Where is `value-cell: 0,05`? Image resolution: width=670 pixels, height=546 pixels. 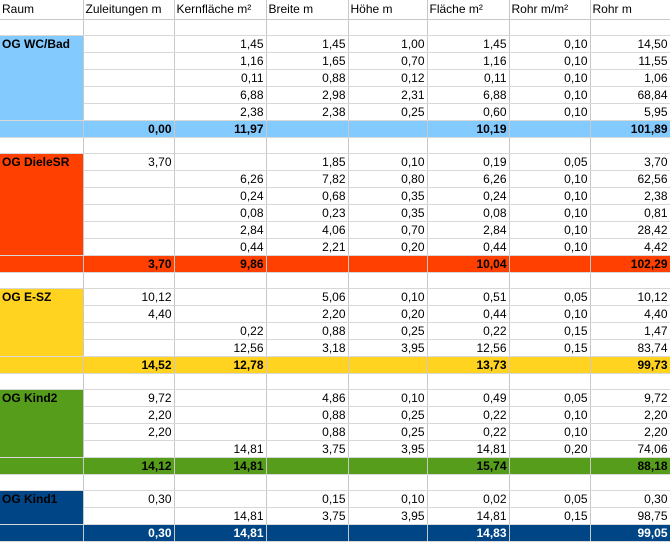
value-cell: 0,05 is located at coordinates (550, 162).